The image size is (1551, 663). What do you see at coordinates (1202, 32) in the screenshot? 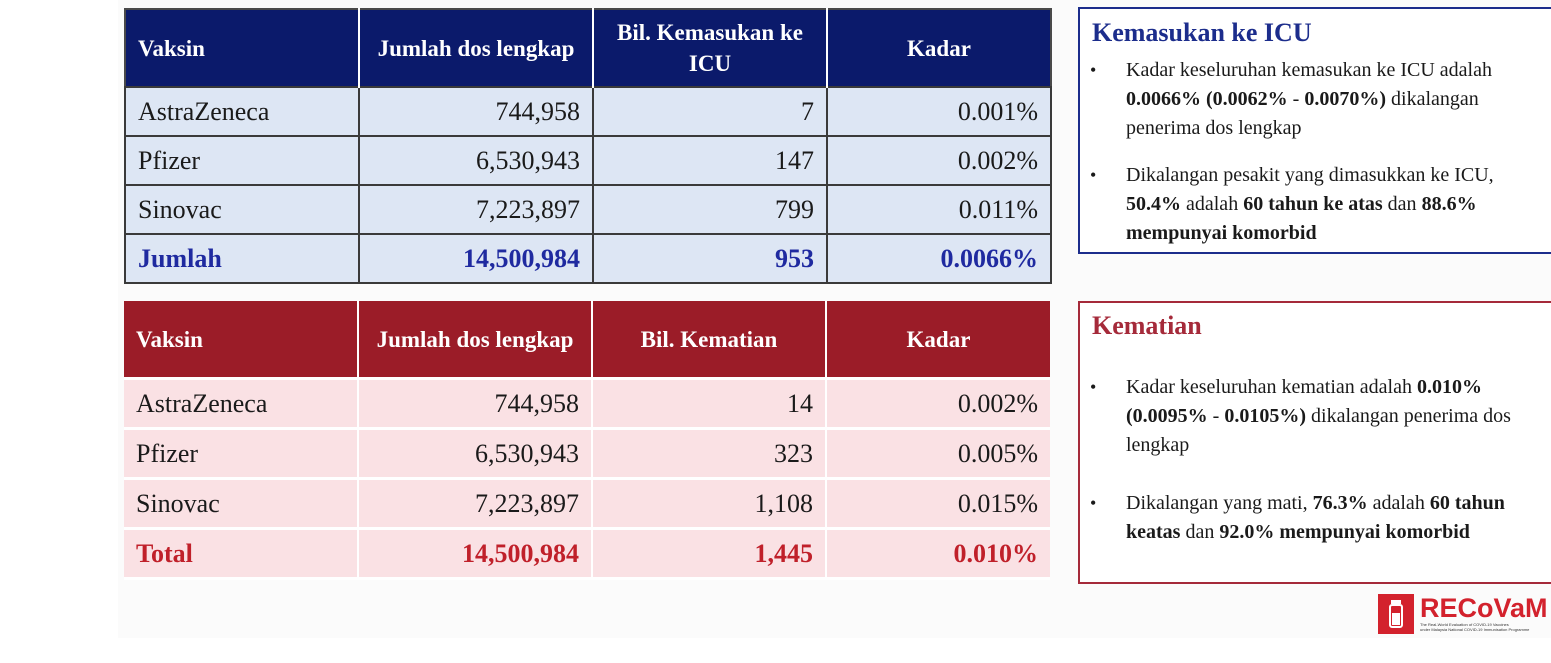
I see `icu-box-title: Kemasukan ke ICU` at bounding box center [1202, 32].